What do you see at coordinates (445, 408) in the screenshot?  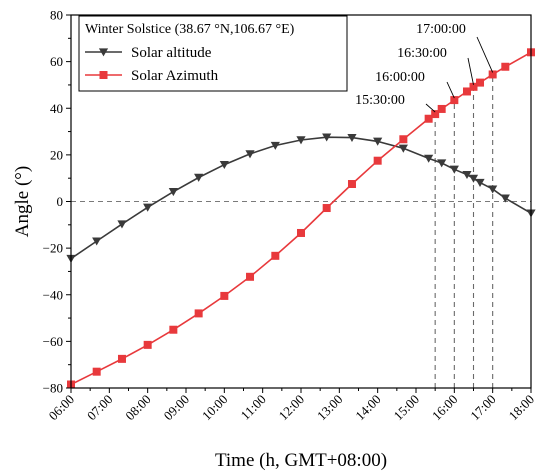 I see `x-tick-label: 16:00` at bounding box center [445, 408].